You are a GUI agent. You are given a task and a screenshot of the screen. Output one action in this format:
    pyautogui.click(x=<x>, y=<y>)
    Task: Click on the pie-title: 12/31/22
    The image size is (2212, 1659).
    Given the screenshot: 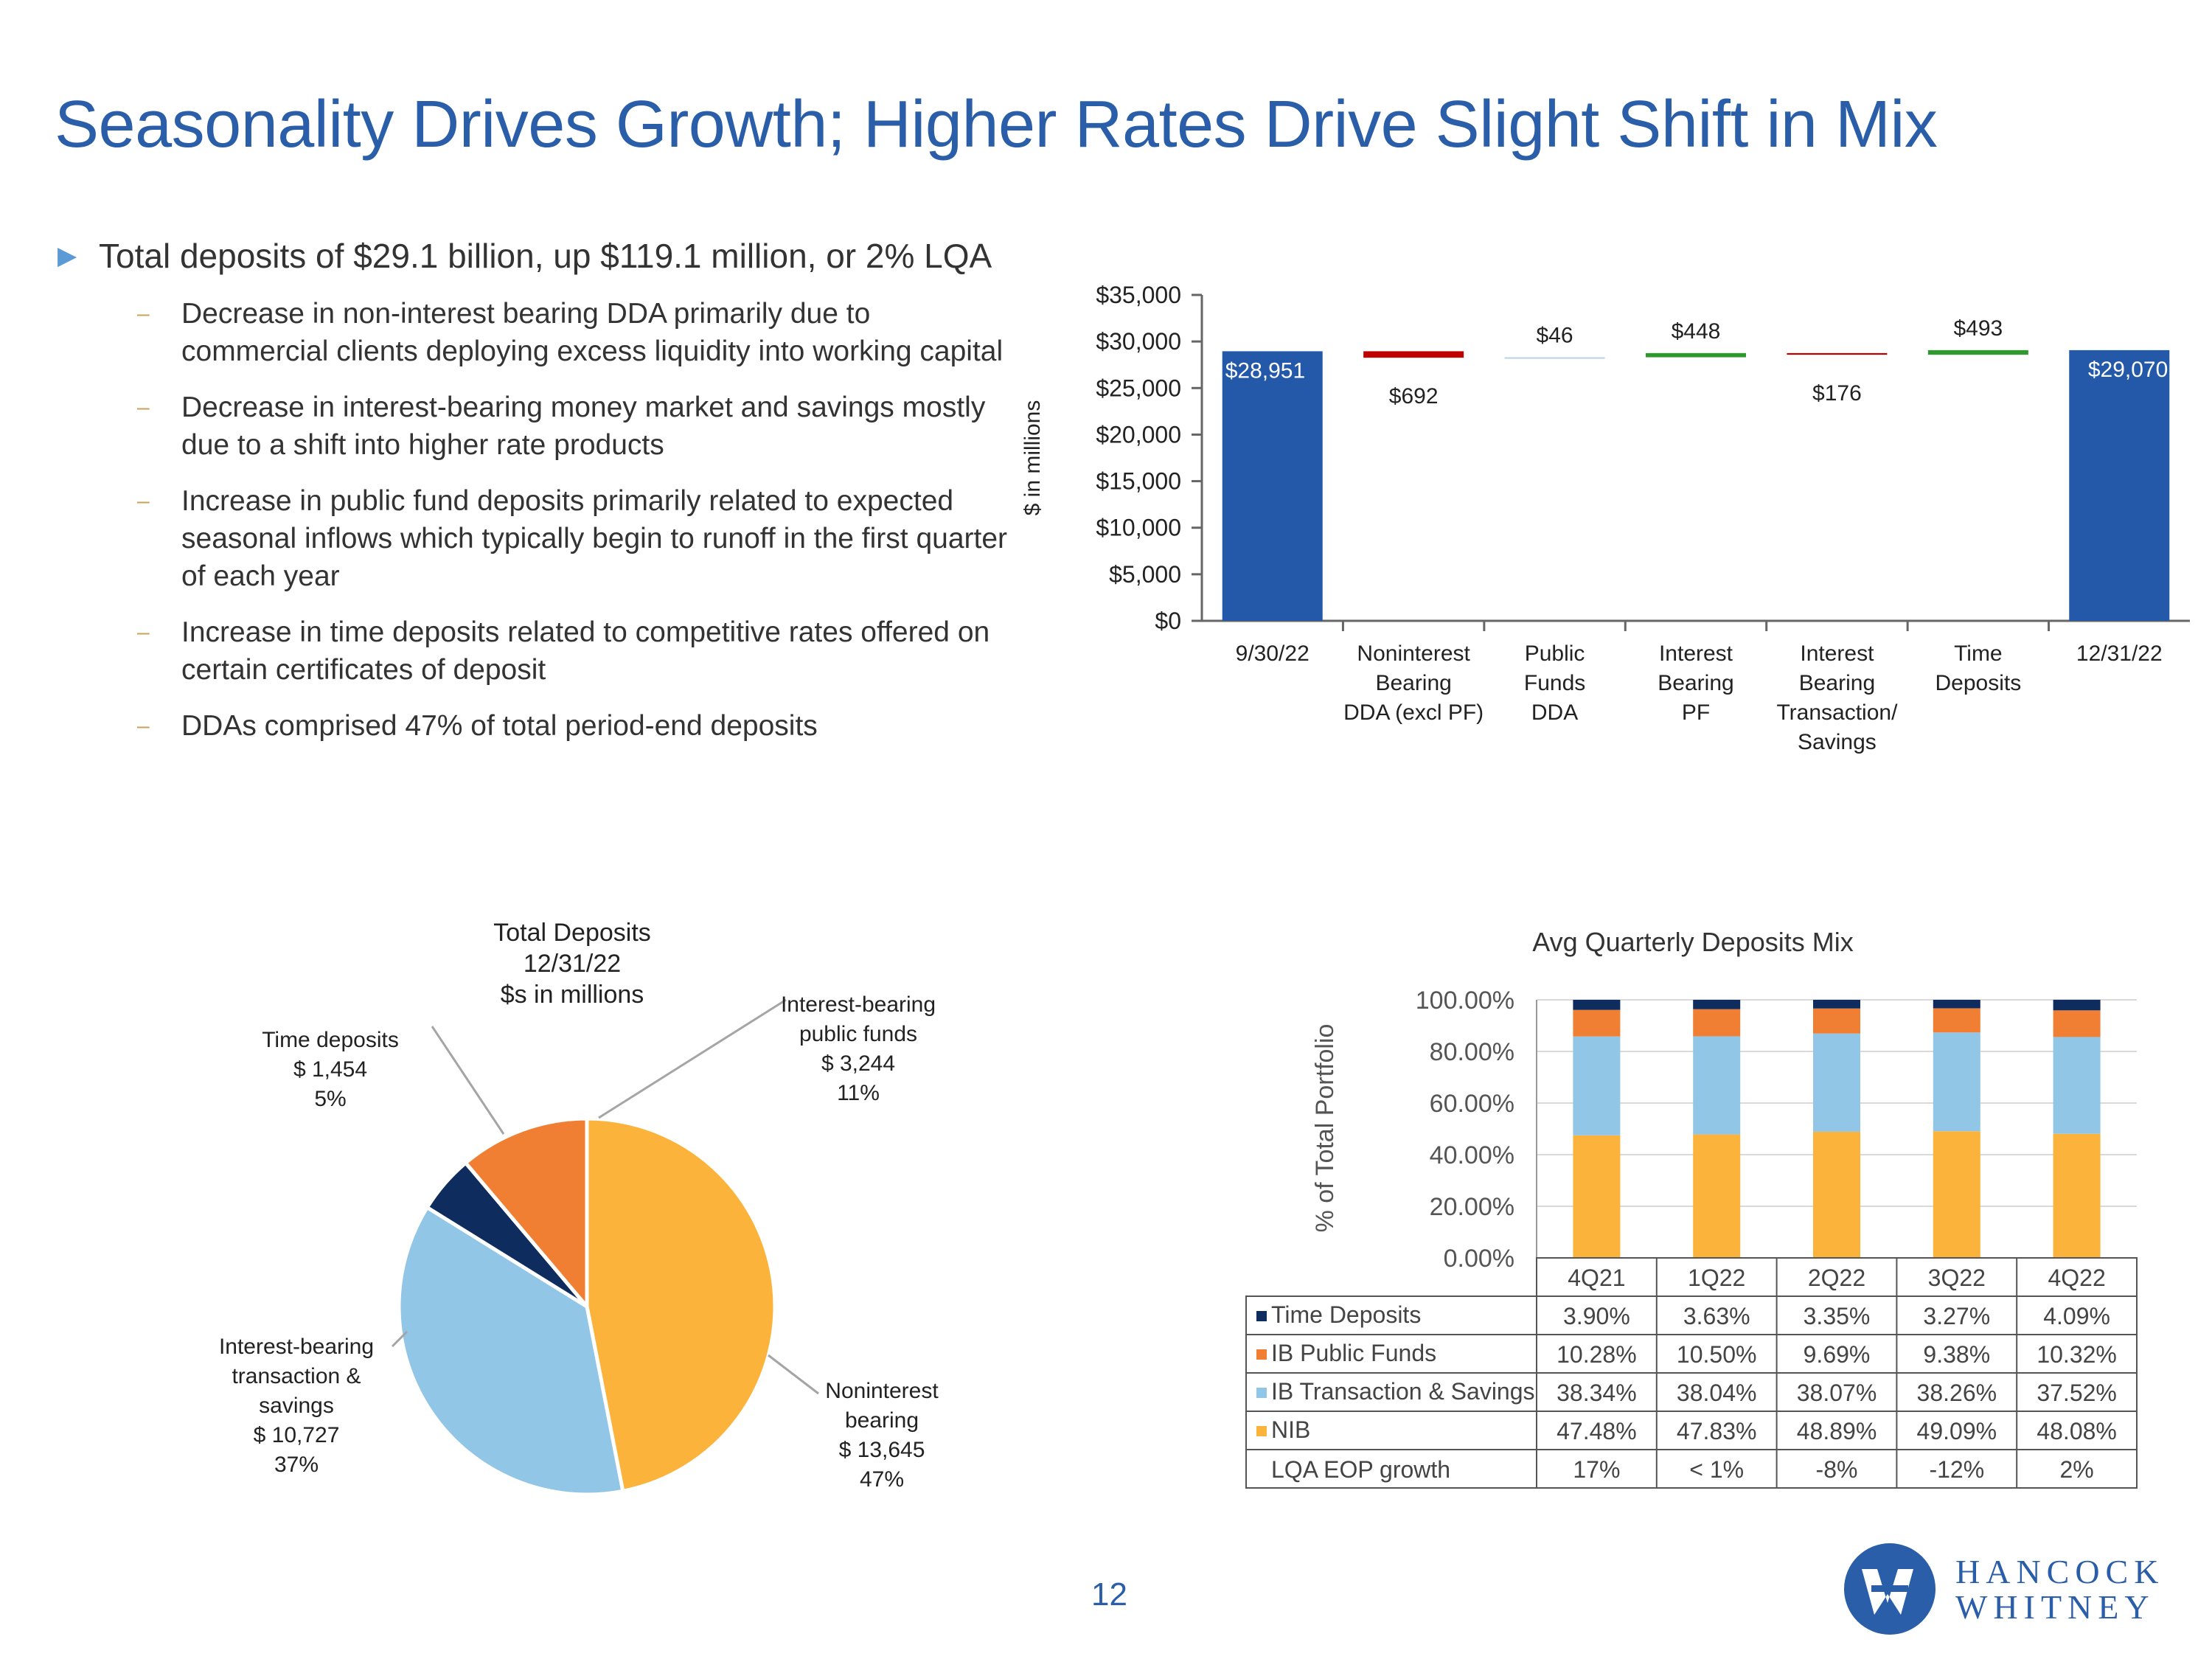 What is the action you would take?
    pyautogui.click(x=572, y=964)
    